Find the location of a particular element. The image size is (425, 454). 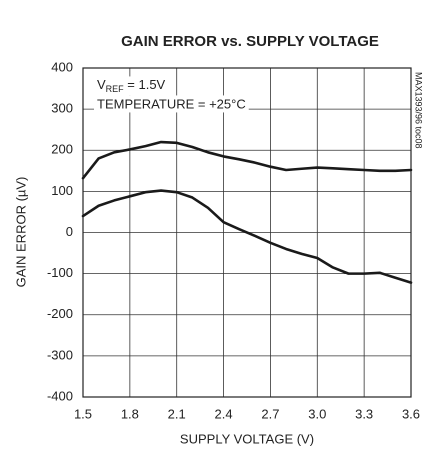

y-tick-label: 0 is located at coordinates (69, 231).